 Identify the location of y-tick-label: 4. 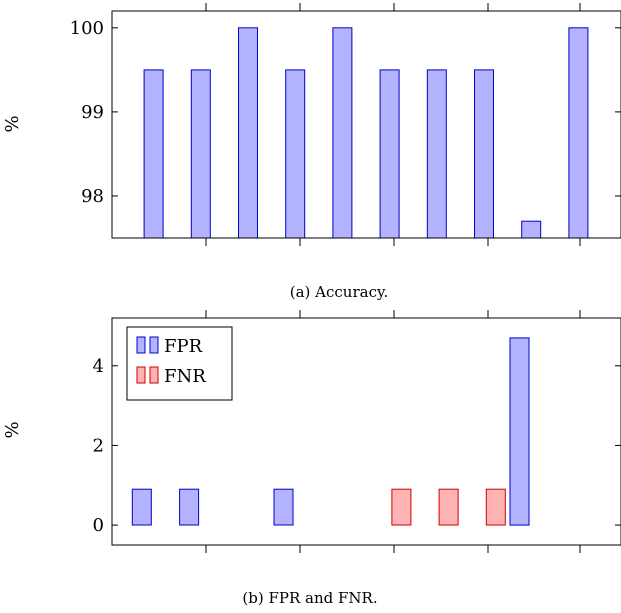
(98, 366).